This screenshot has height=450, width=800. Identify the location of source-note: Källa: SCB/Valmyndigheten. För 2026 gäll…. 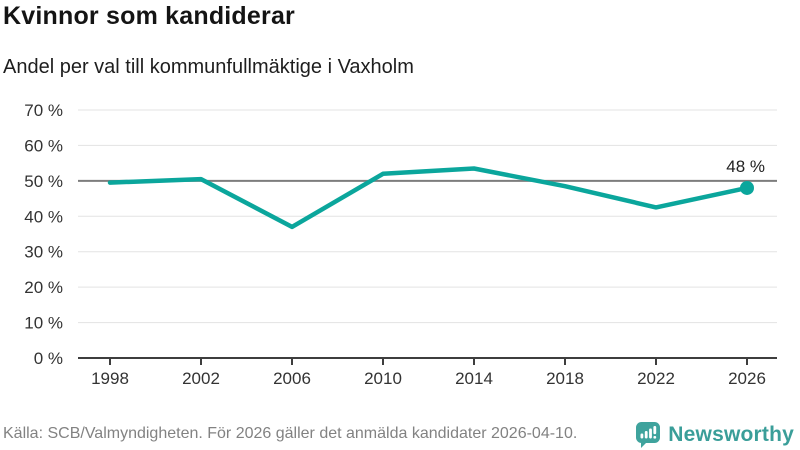
(290, 433).